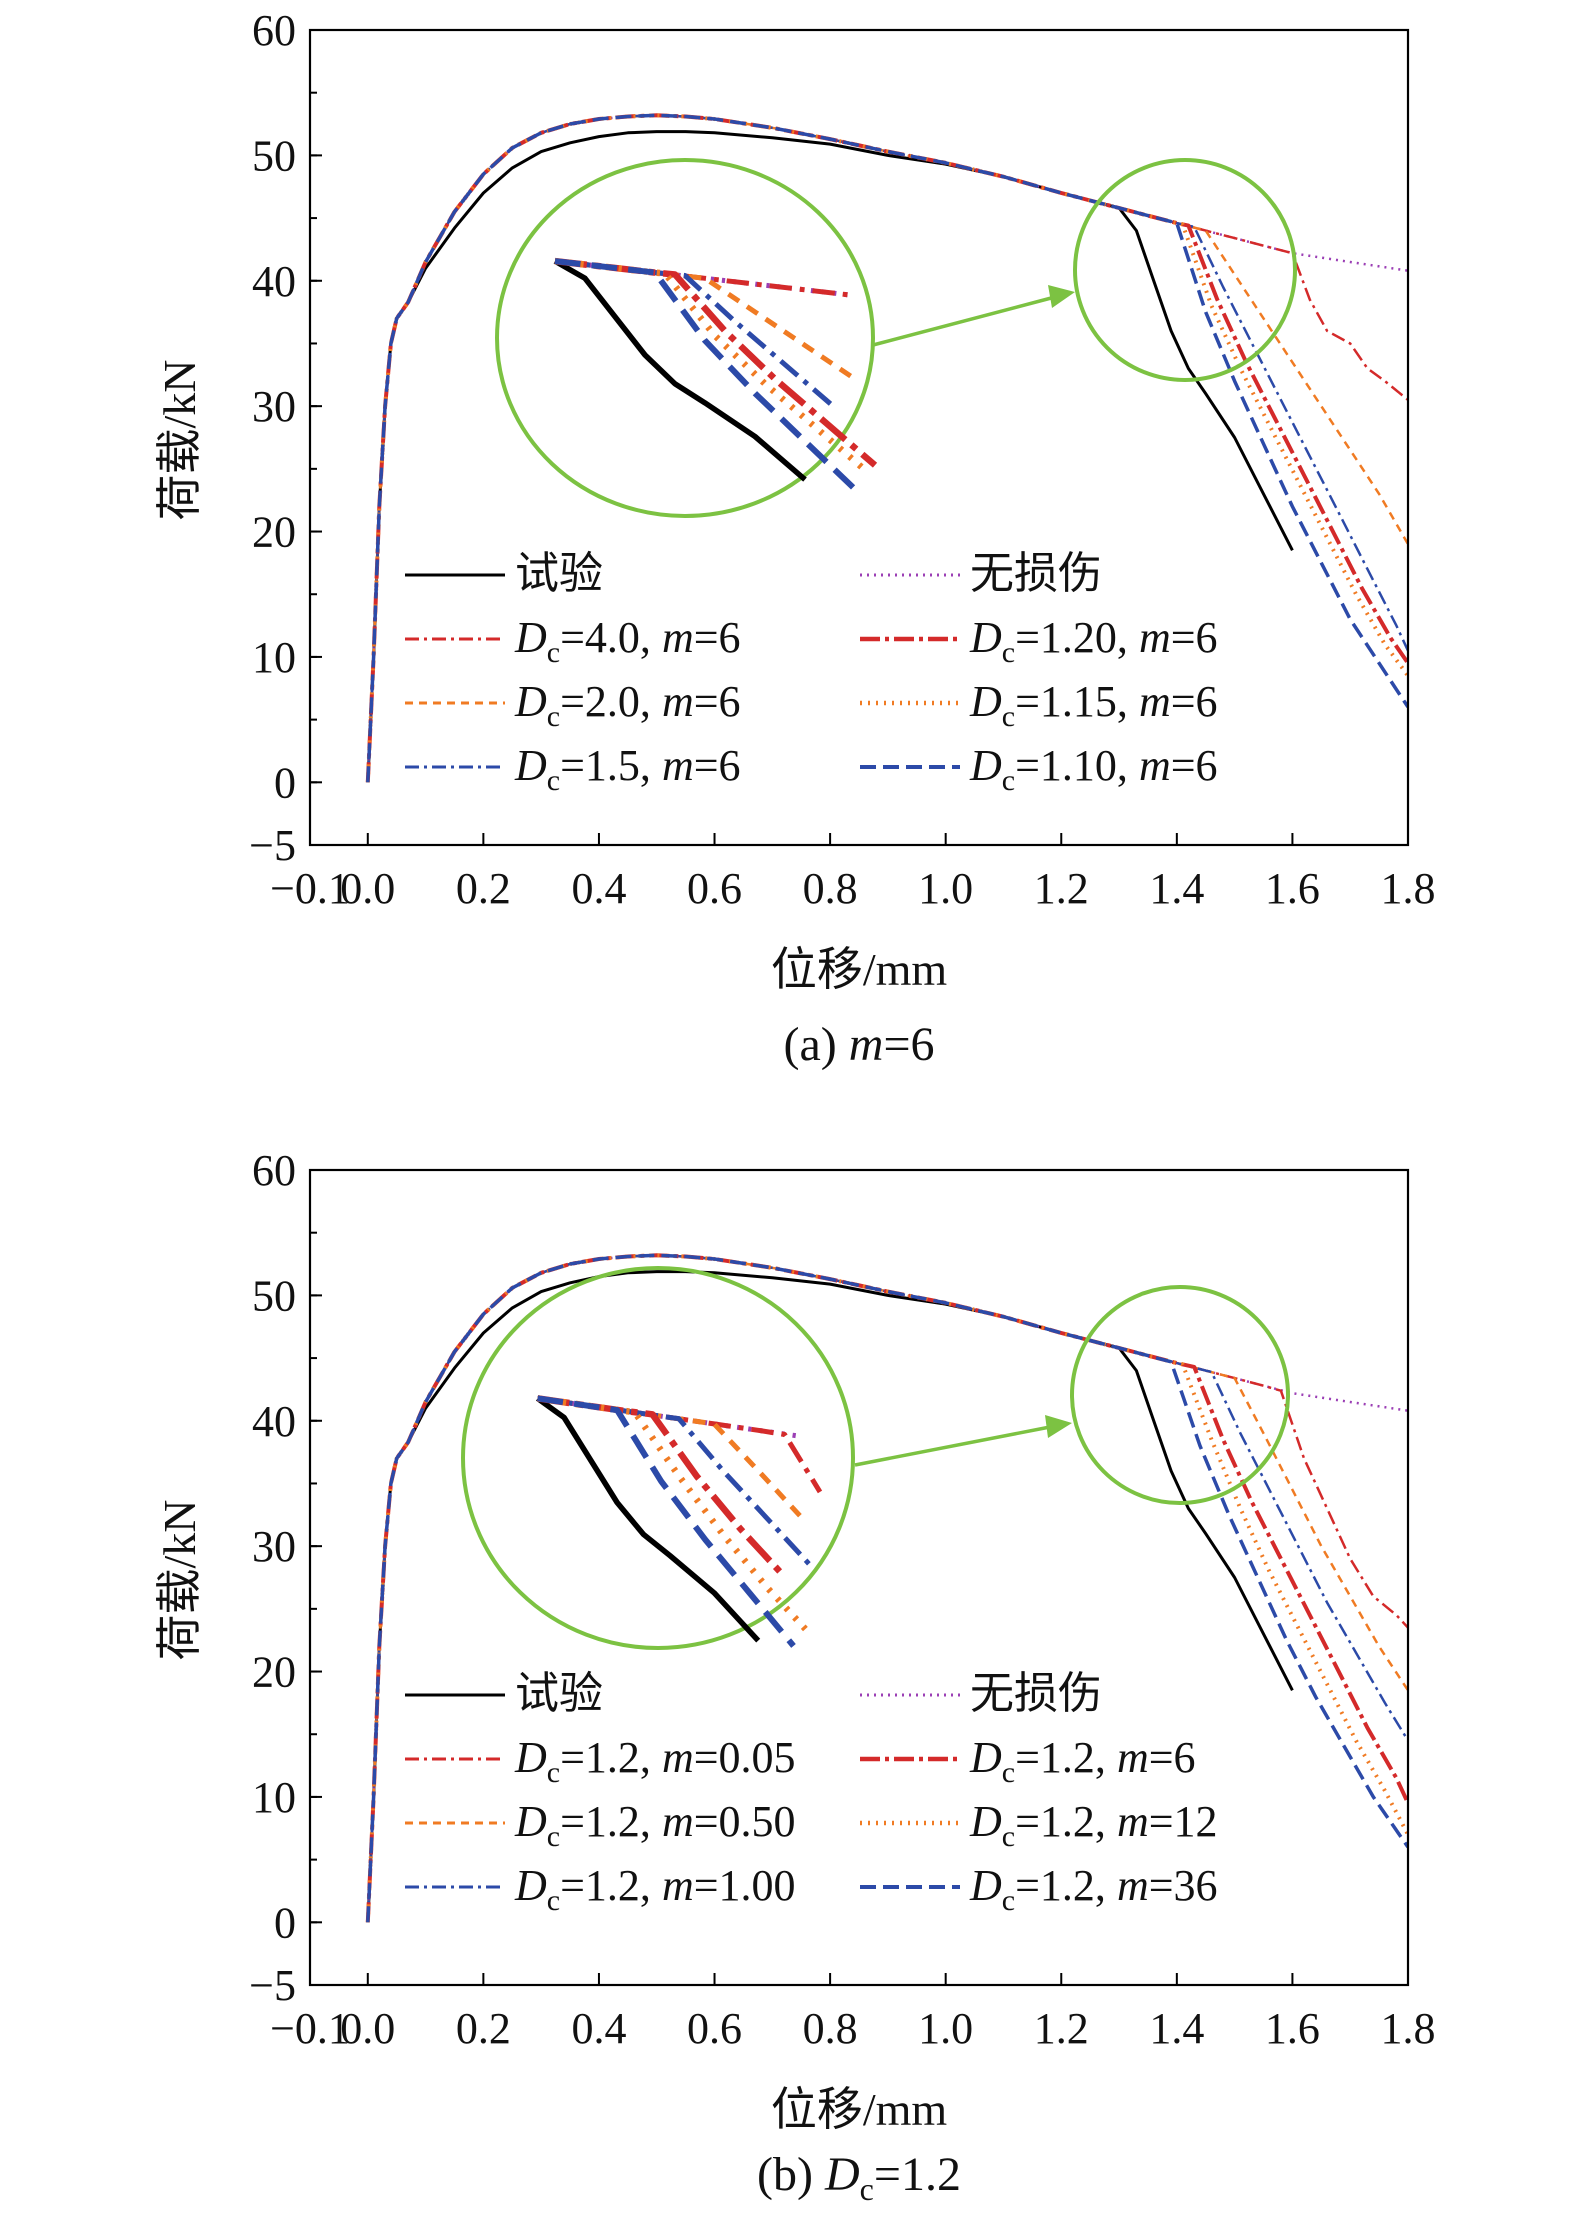  What do you see at coordinates (179, 1580) in the screenshot?
I see `panel-b-y-axis-title: 荷载/kN` at bounding box center [179, 1580].